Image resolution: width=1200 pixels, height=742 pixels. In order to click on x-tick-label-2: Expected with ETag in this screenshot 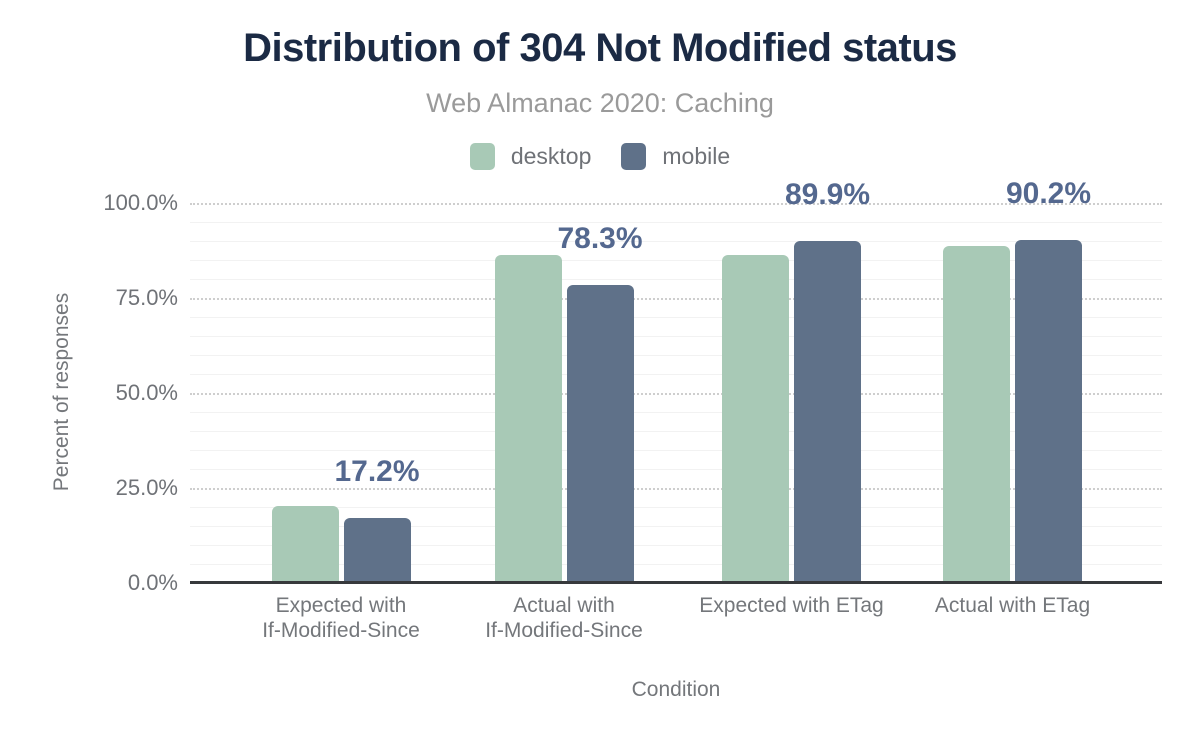, I will do `click(791, 605)`.